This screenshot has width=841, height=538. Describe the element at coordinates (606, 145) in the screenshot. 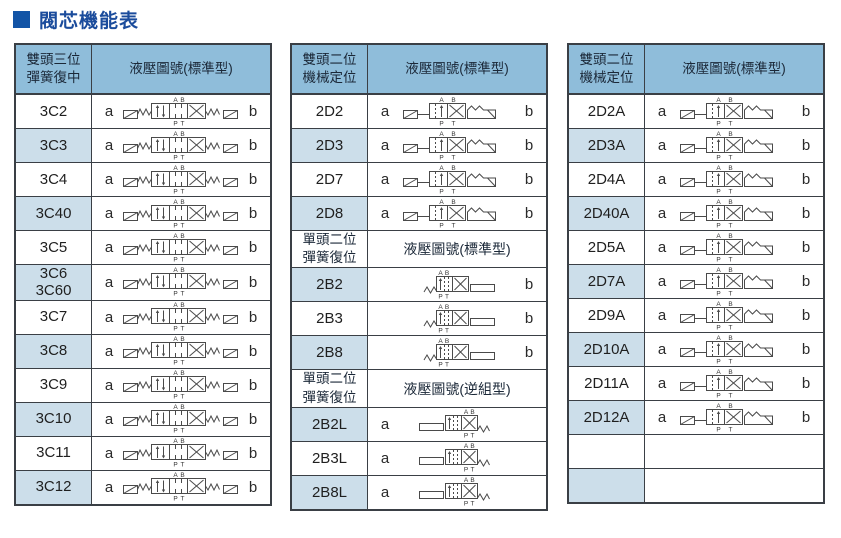

I see `valve-code: 2D3A` at that location.